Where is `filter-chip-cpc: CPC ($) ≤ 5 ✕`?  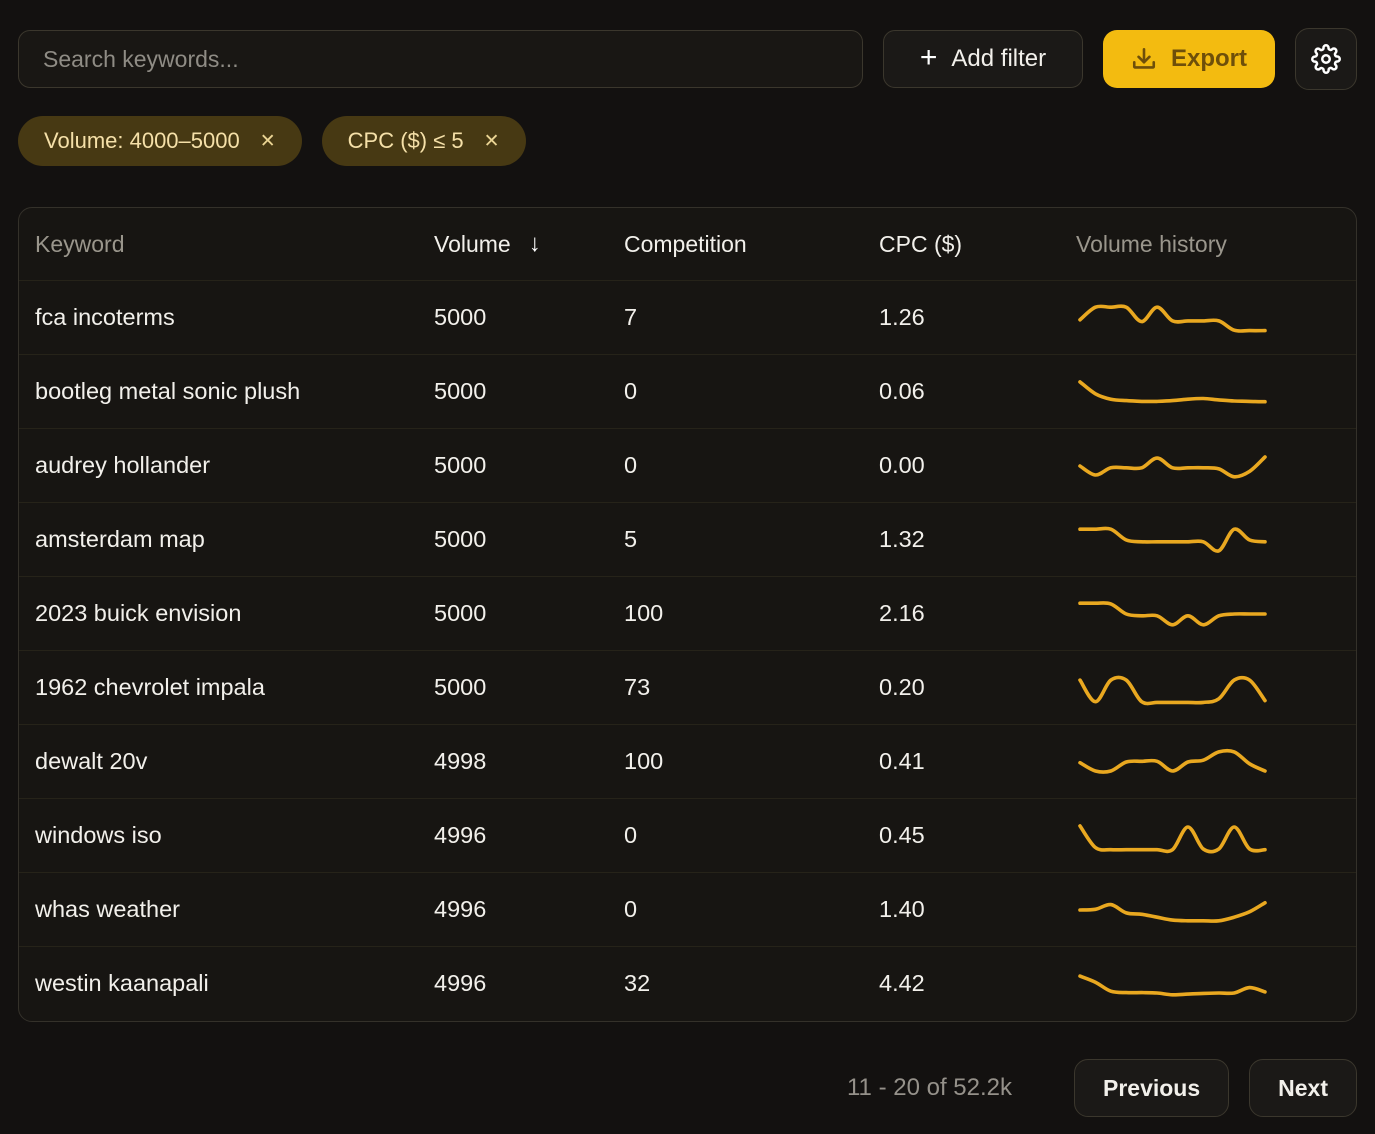 filter-chip-cpc: CPC ($) ≤ 5 ✕ is located at coordinates (423, 141).